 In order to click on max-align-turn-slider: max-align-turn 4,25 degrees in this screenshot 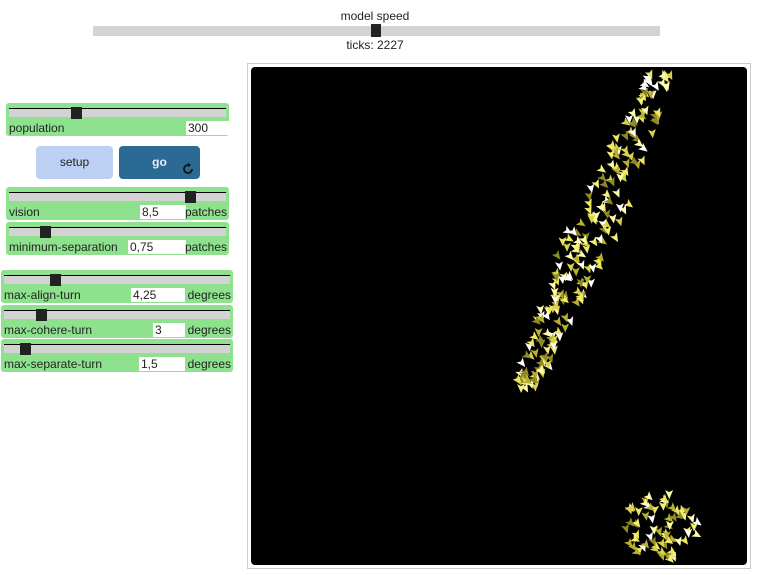, I will do `click(117, 286)`.